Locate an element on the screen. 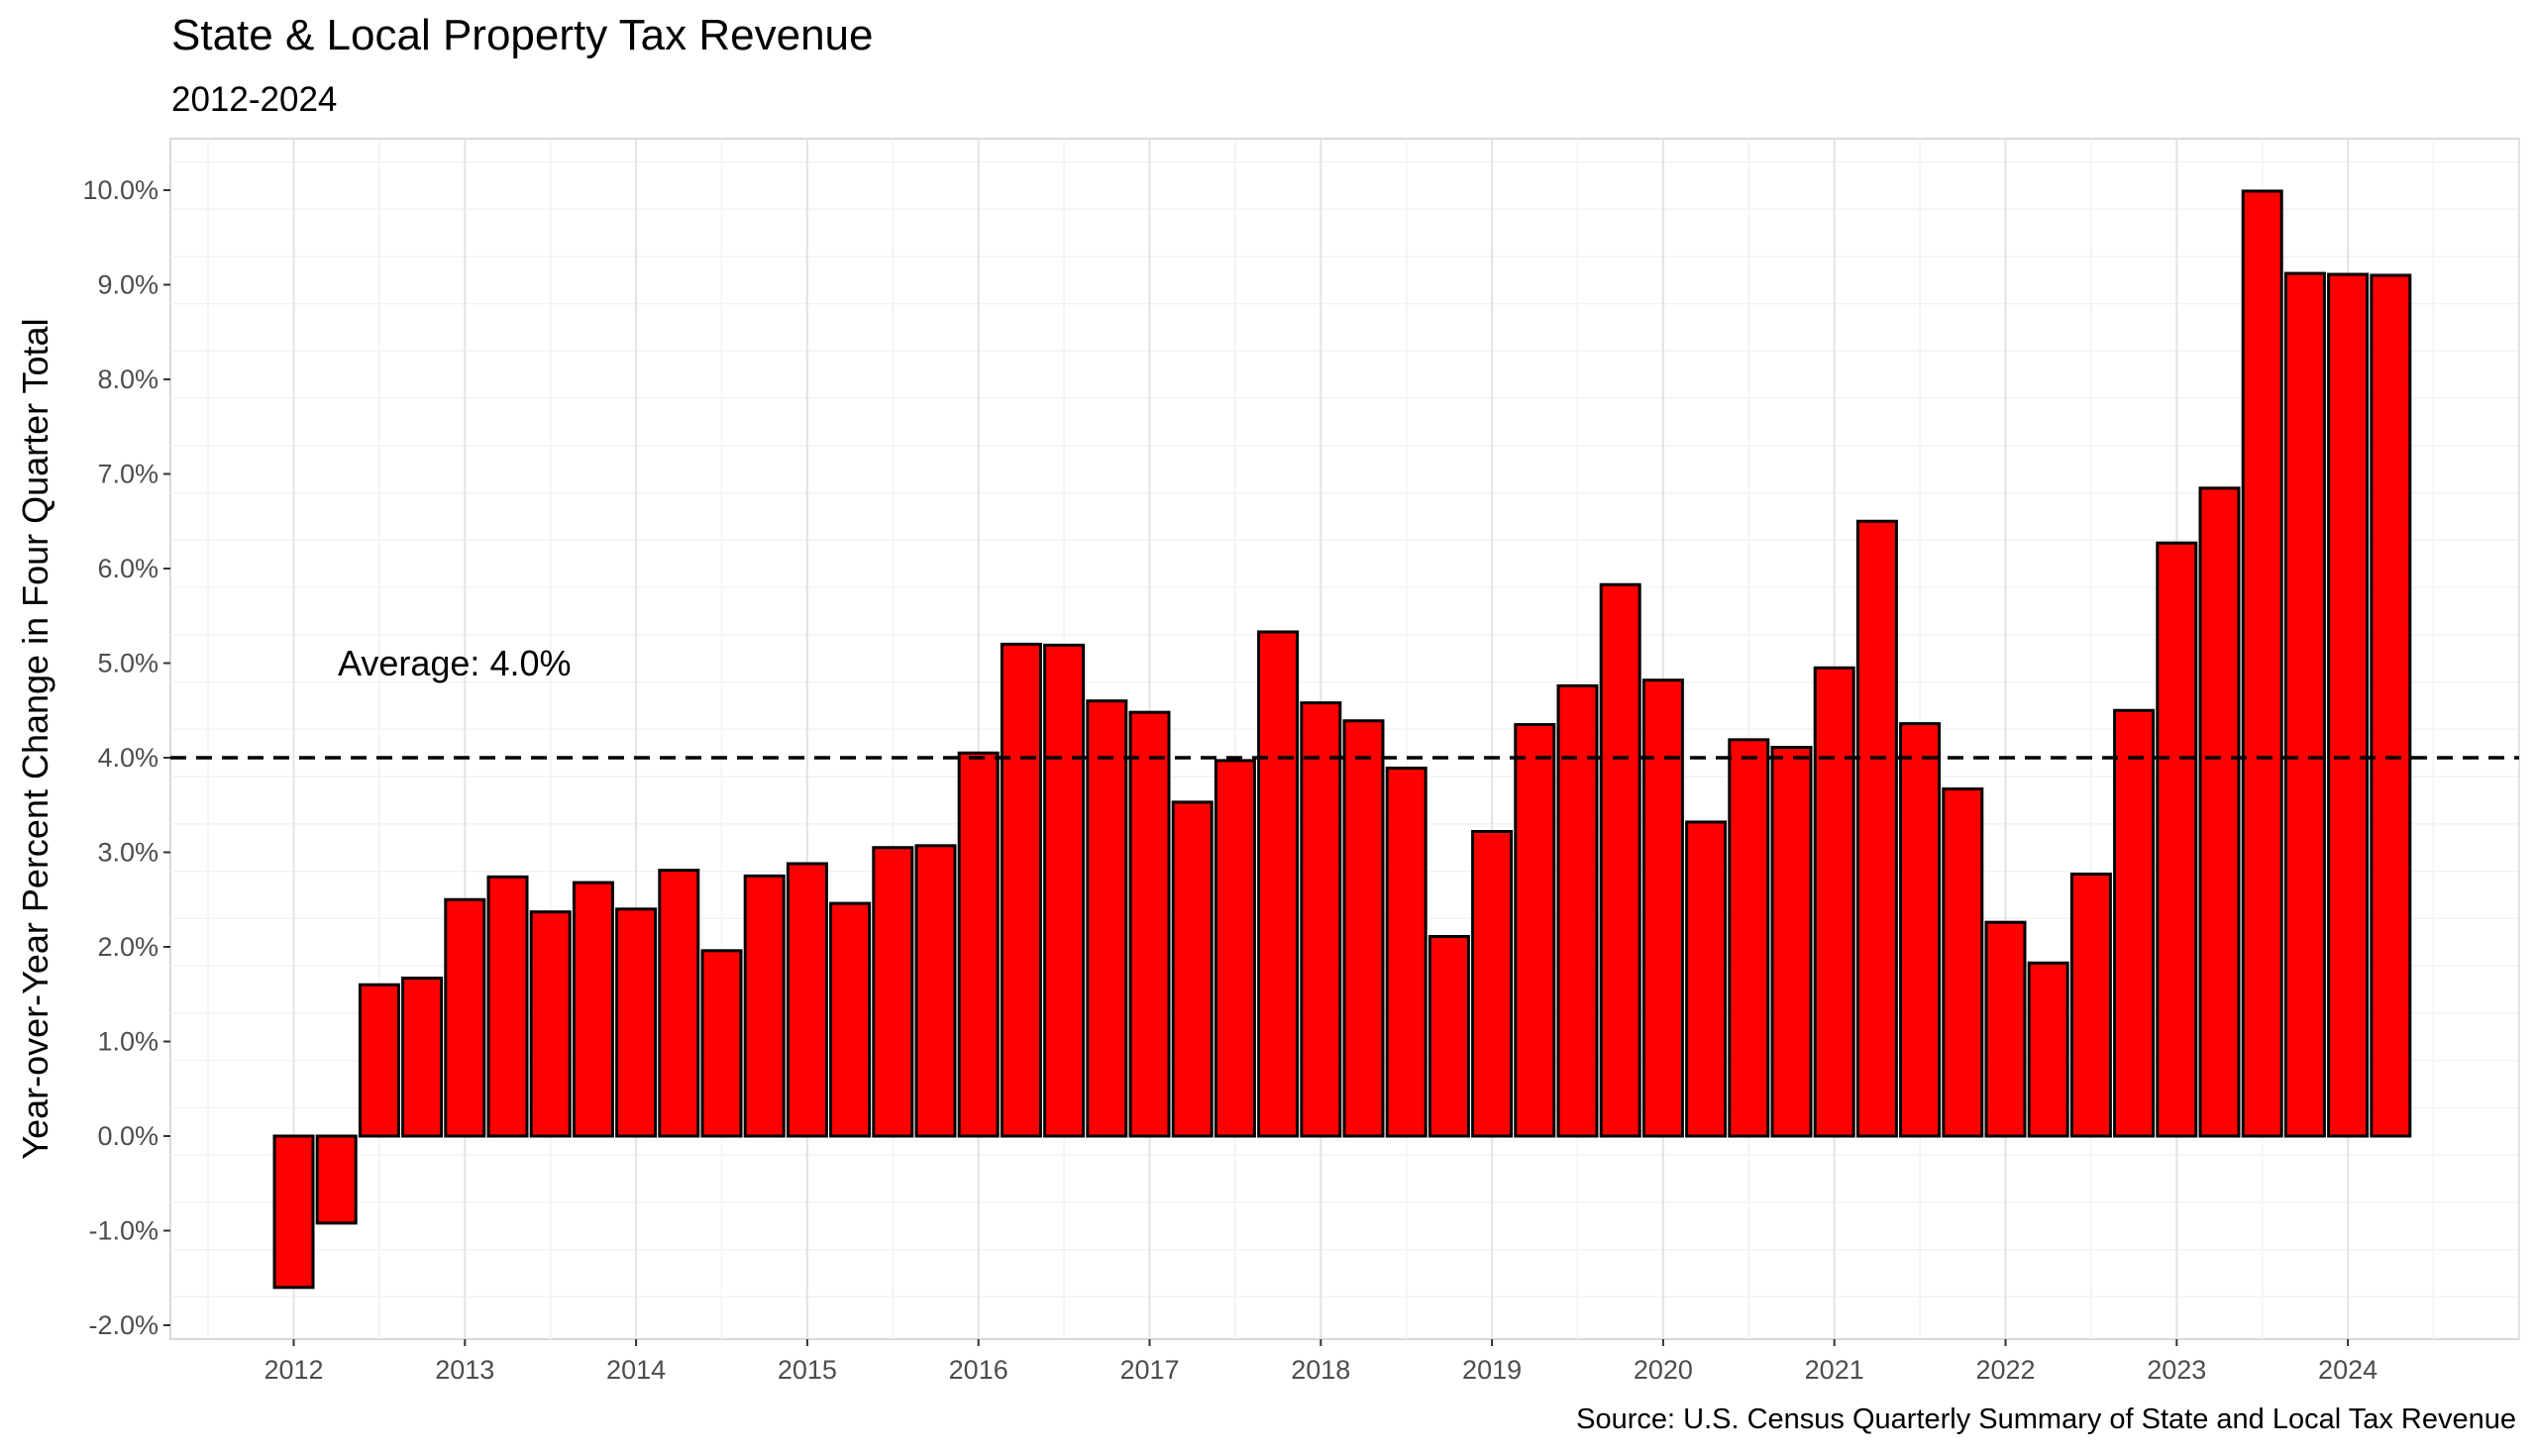  y-tick-label: -2.0% is located at coordinates (123, 1325).